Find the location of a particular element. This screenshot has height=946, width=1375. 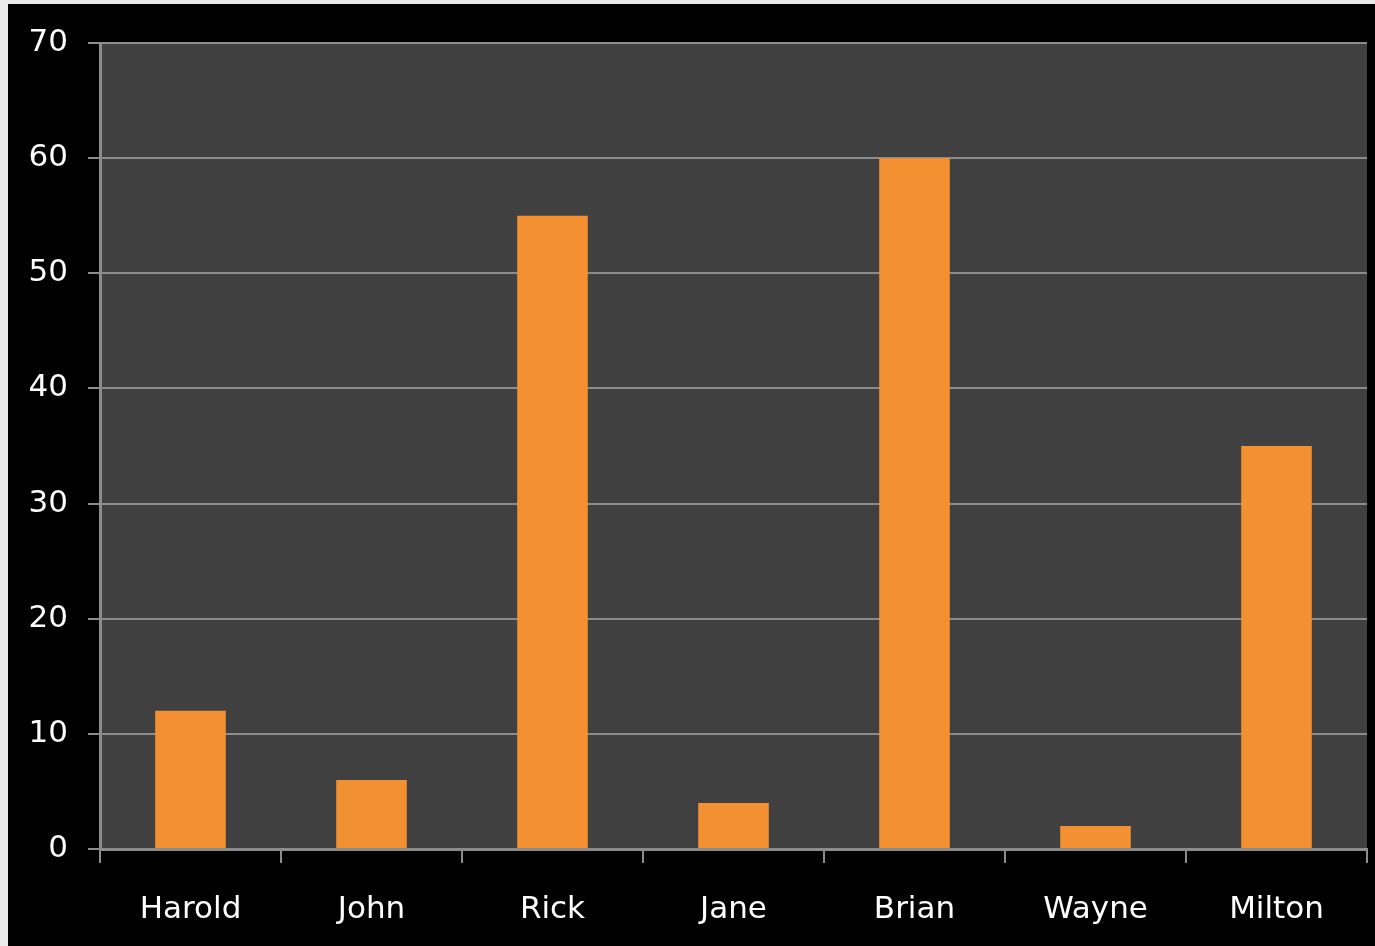

y-tick-label: 0 is located at coordinates (58, 846).